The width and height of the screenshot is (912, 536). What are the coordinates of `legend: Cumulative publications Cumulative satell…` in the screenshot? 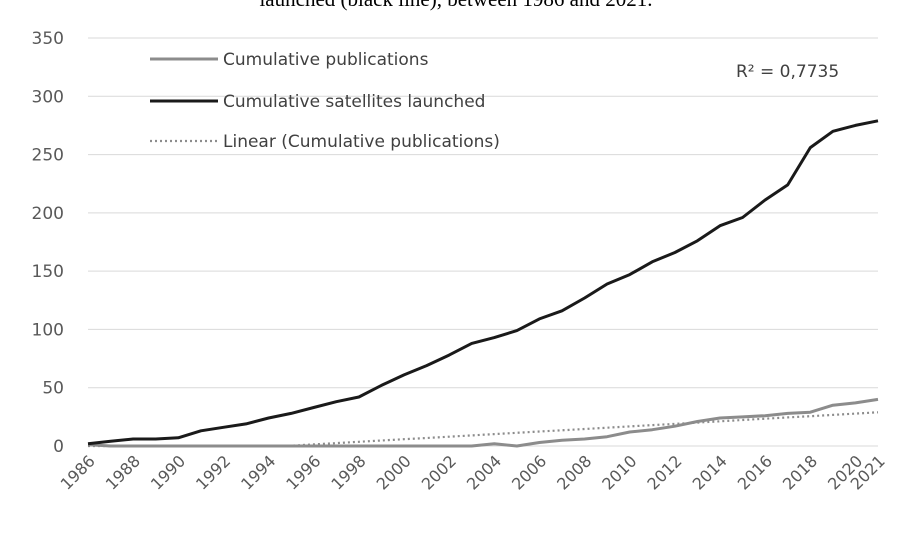 It's located at (325, 101).